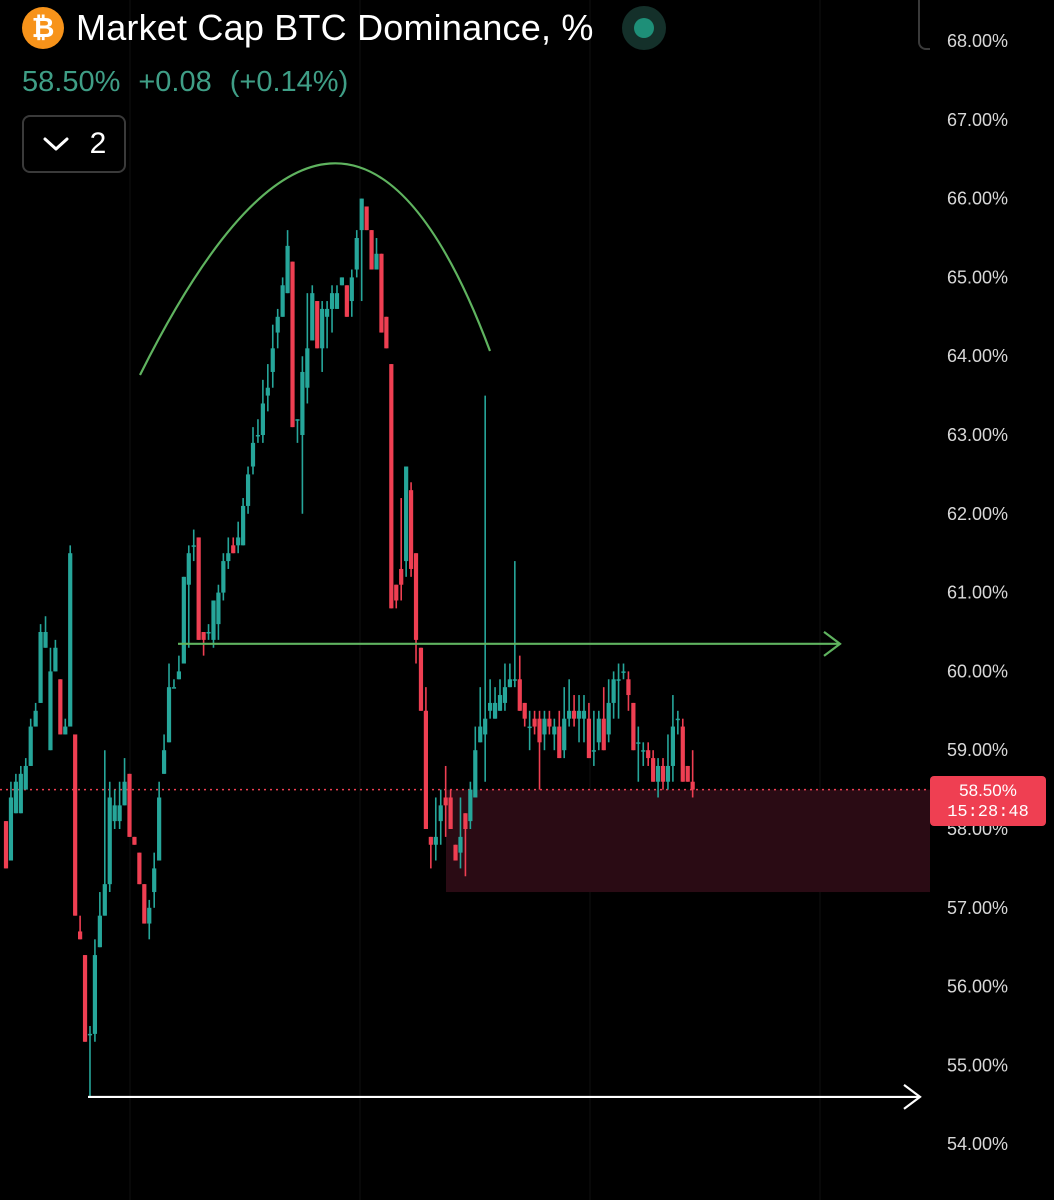 The height and width of the screenshot is (1200, 1054). I want to click on y-tick-label: 59.00%, so click(977, 750).